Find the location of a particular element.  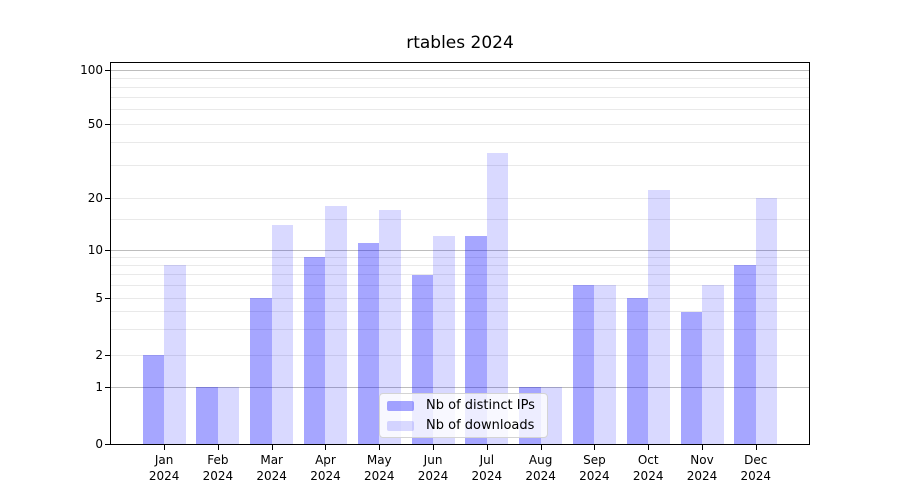

x-tick-label-apr: Apr 2024 is located at coordinates (325, 468).